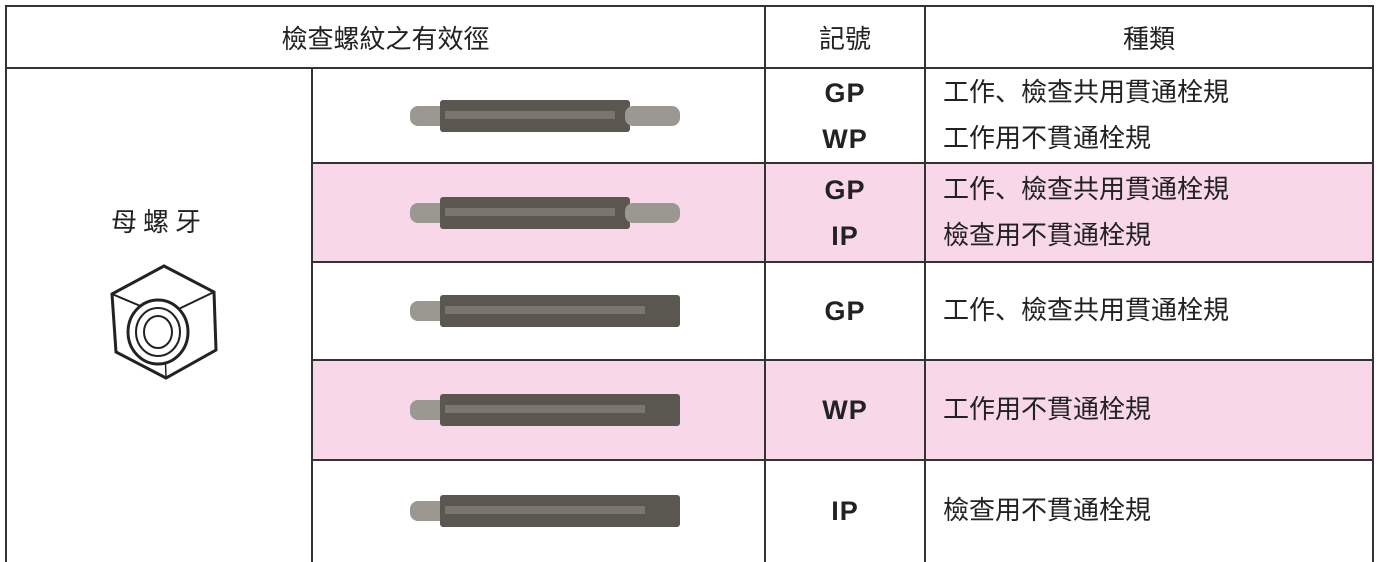 Image resolution: width=1379 pixels, height=562 pixels. What do you see at coordinates (1149, 212) in the screenshot?
I see `type-cell: 工作、檢查共用貫通栓規 檢查用不貫通栓規` at bounding box center [1149, 212].